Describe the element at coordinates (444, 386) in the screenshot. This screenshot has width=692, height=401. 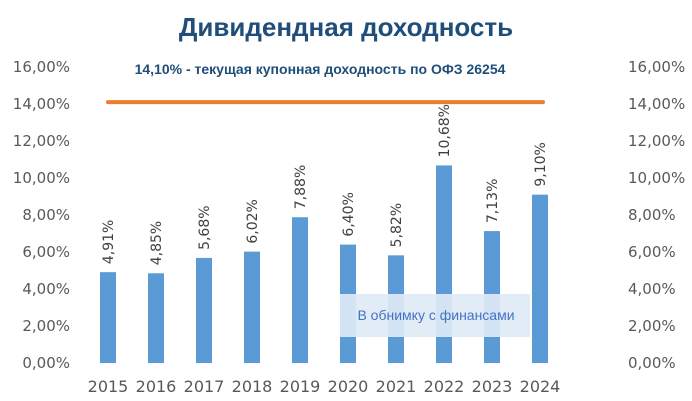
I see `x-tick-label: 2022` at that location.